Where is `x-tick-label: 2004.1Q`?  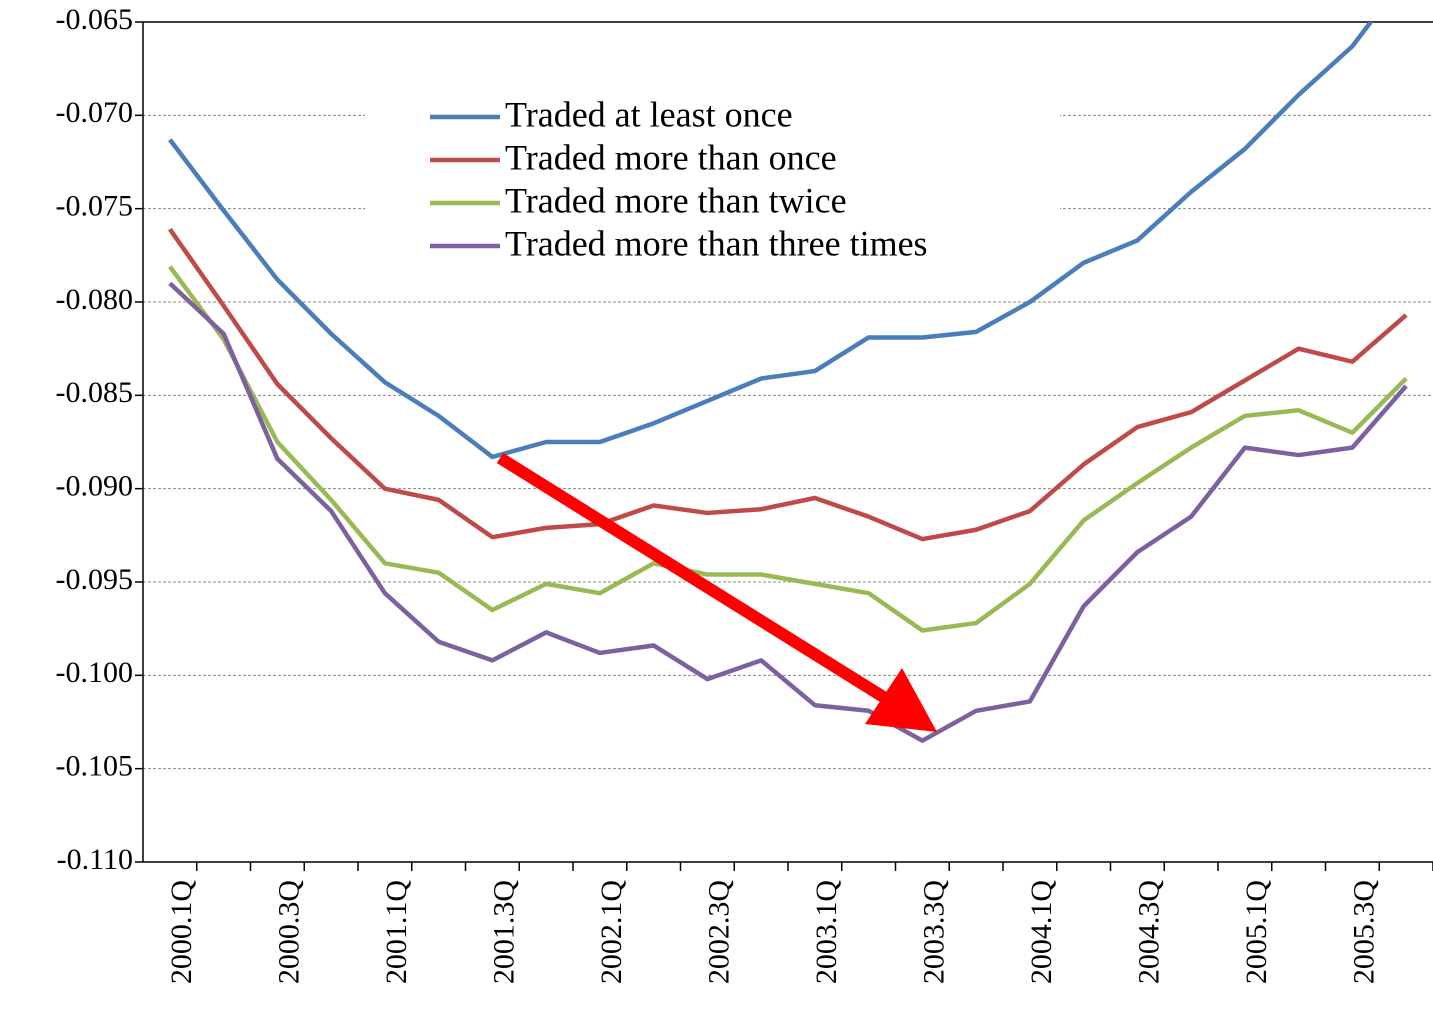
x-tick-label: 2004.1Q is located at coordinates (1041, 932).